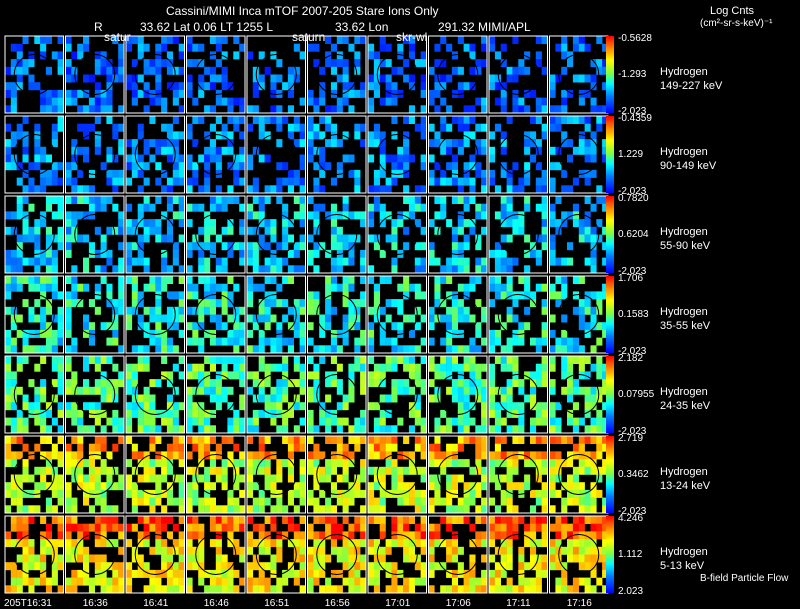 This screenshot has height=609, width=800. Describe the element at coordinates (309, 37) in the screenshot. I see `column-label-saturn: saturn` at that location.